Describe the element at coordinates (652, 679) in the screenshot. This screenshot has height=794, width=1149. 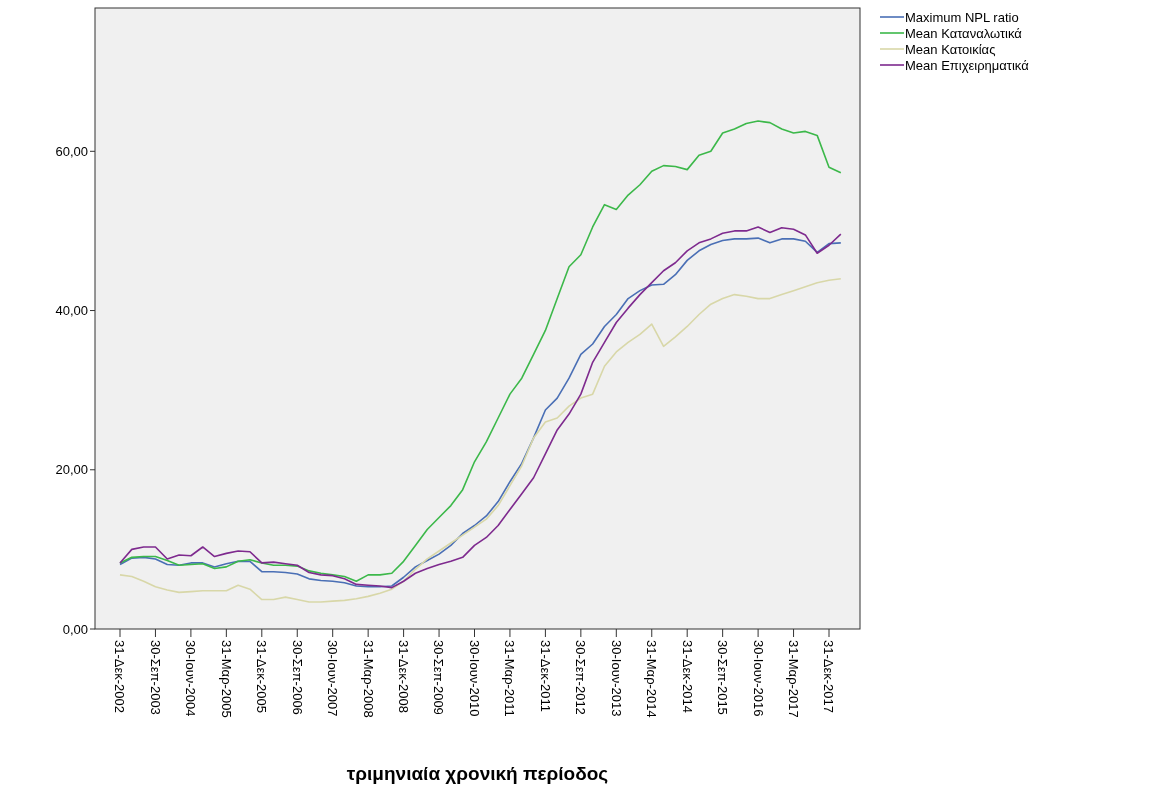
I see `x-tick-label: 31-Μαρ-2014` at that location.